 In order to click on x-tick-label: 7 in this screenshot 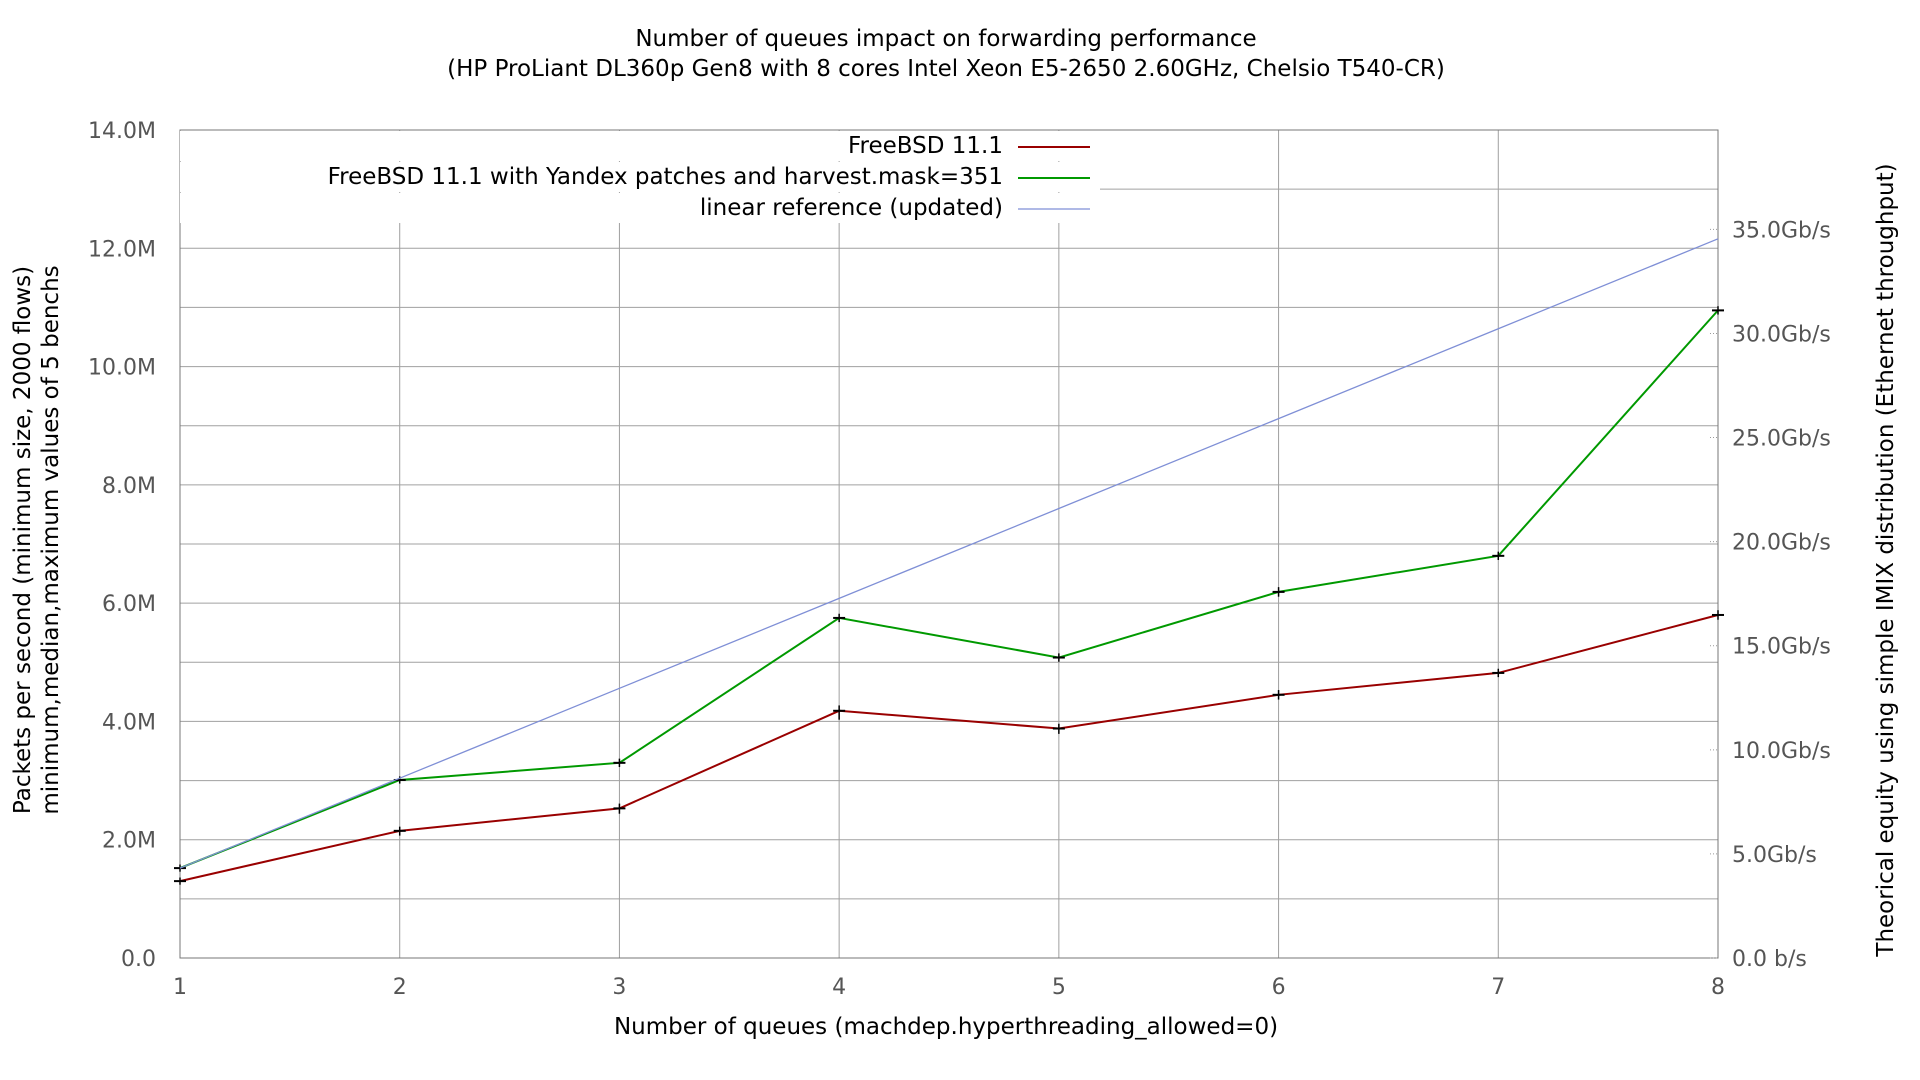, I will do `click(1498, 987)`.